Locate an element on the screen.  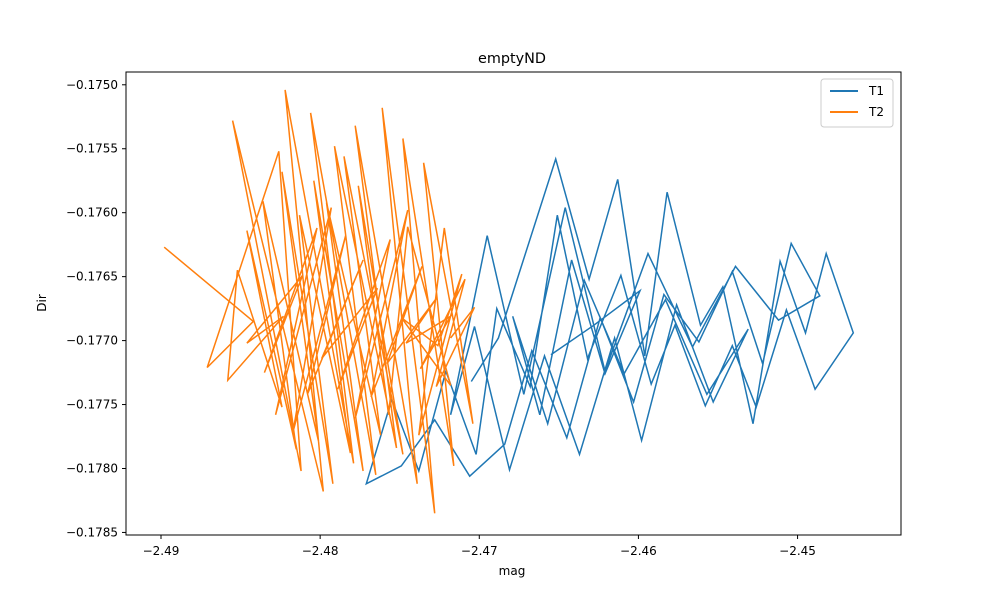
y-tick-label: −0.1780 is located at coordinates (92, 468).